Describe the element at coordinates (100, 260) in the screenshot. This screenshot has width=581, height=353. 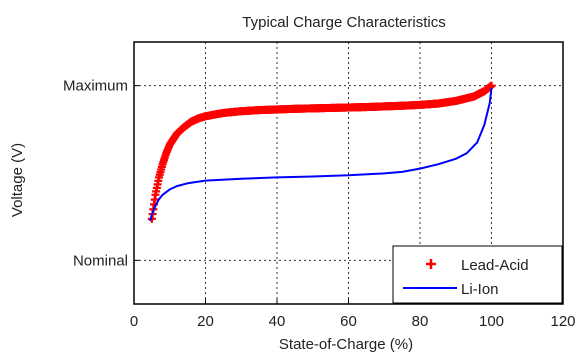
I see `y-tick-label: Nominal` at that location.